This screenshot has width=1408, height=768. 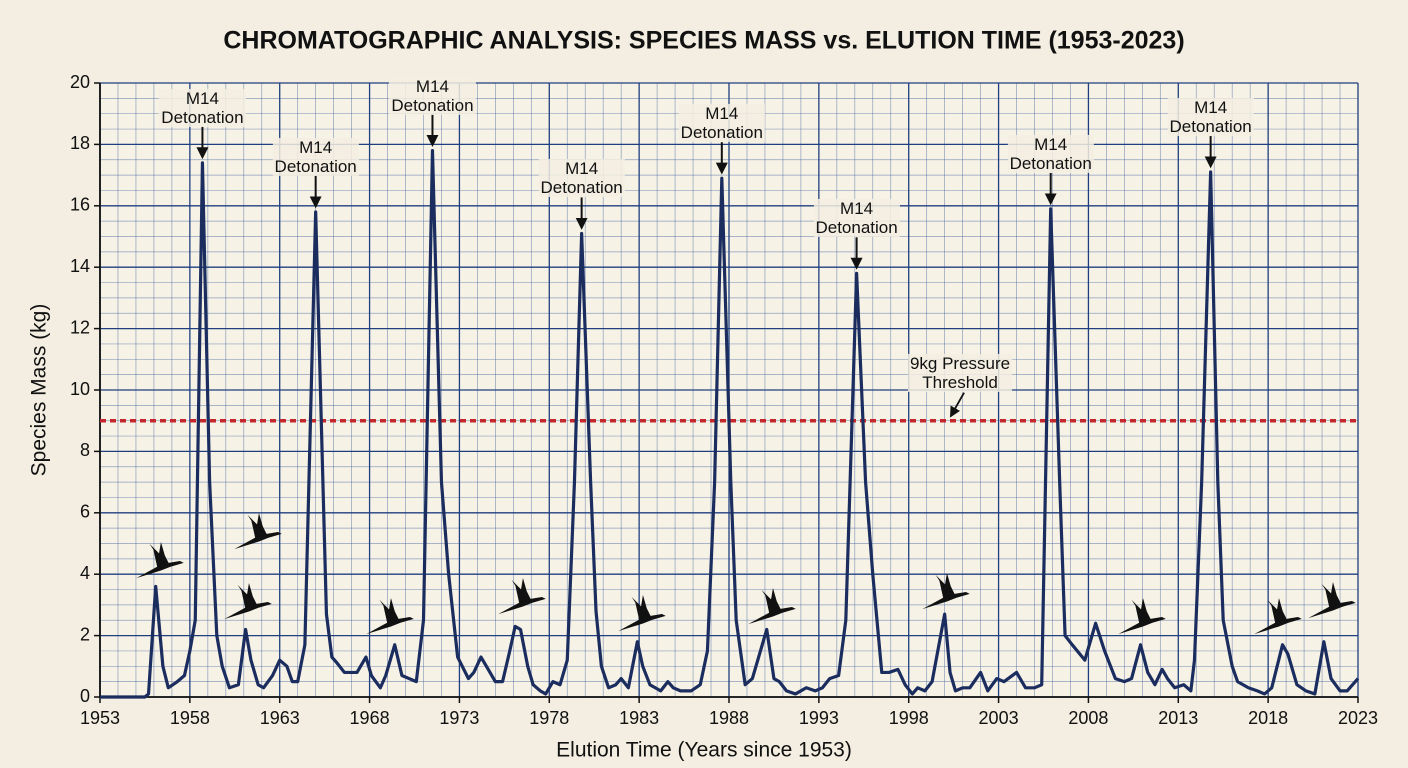 I want to click on y-tick-label: 2, so click(x=85, y=634).